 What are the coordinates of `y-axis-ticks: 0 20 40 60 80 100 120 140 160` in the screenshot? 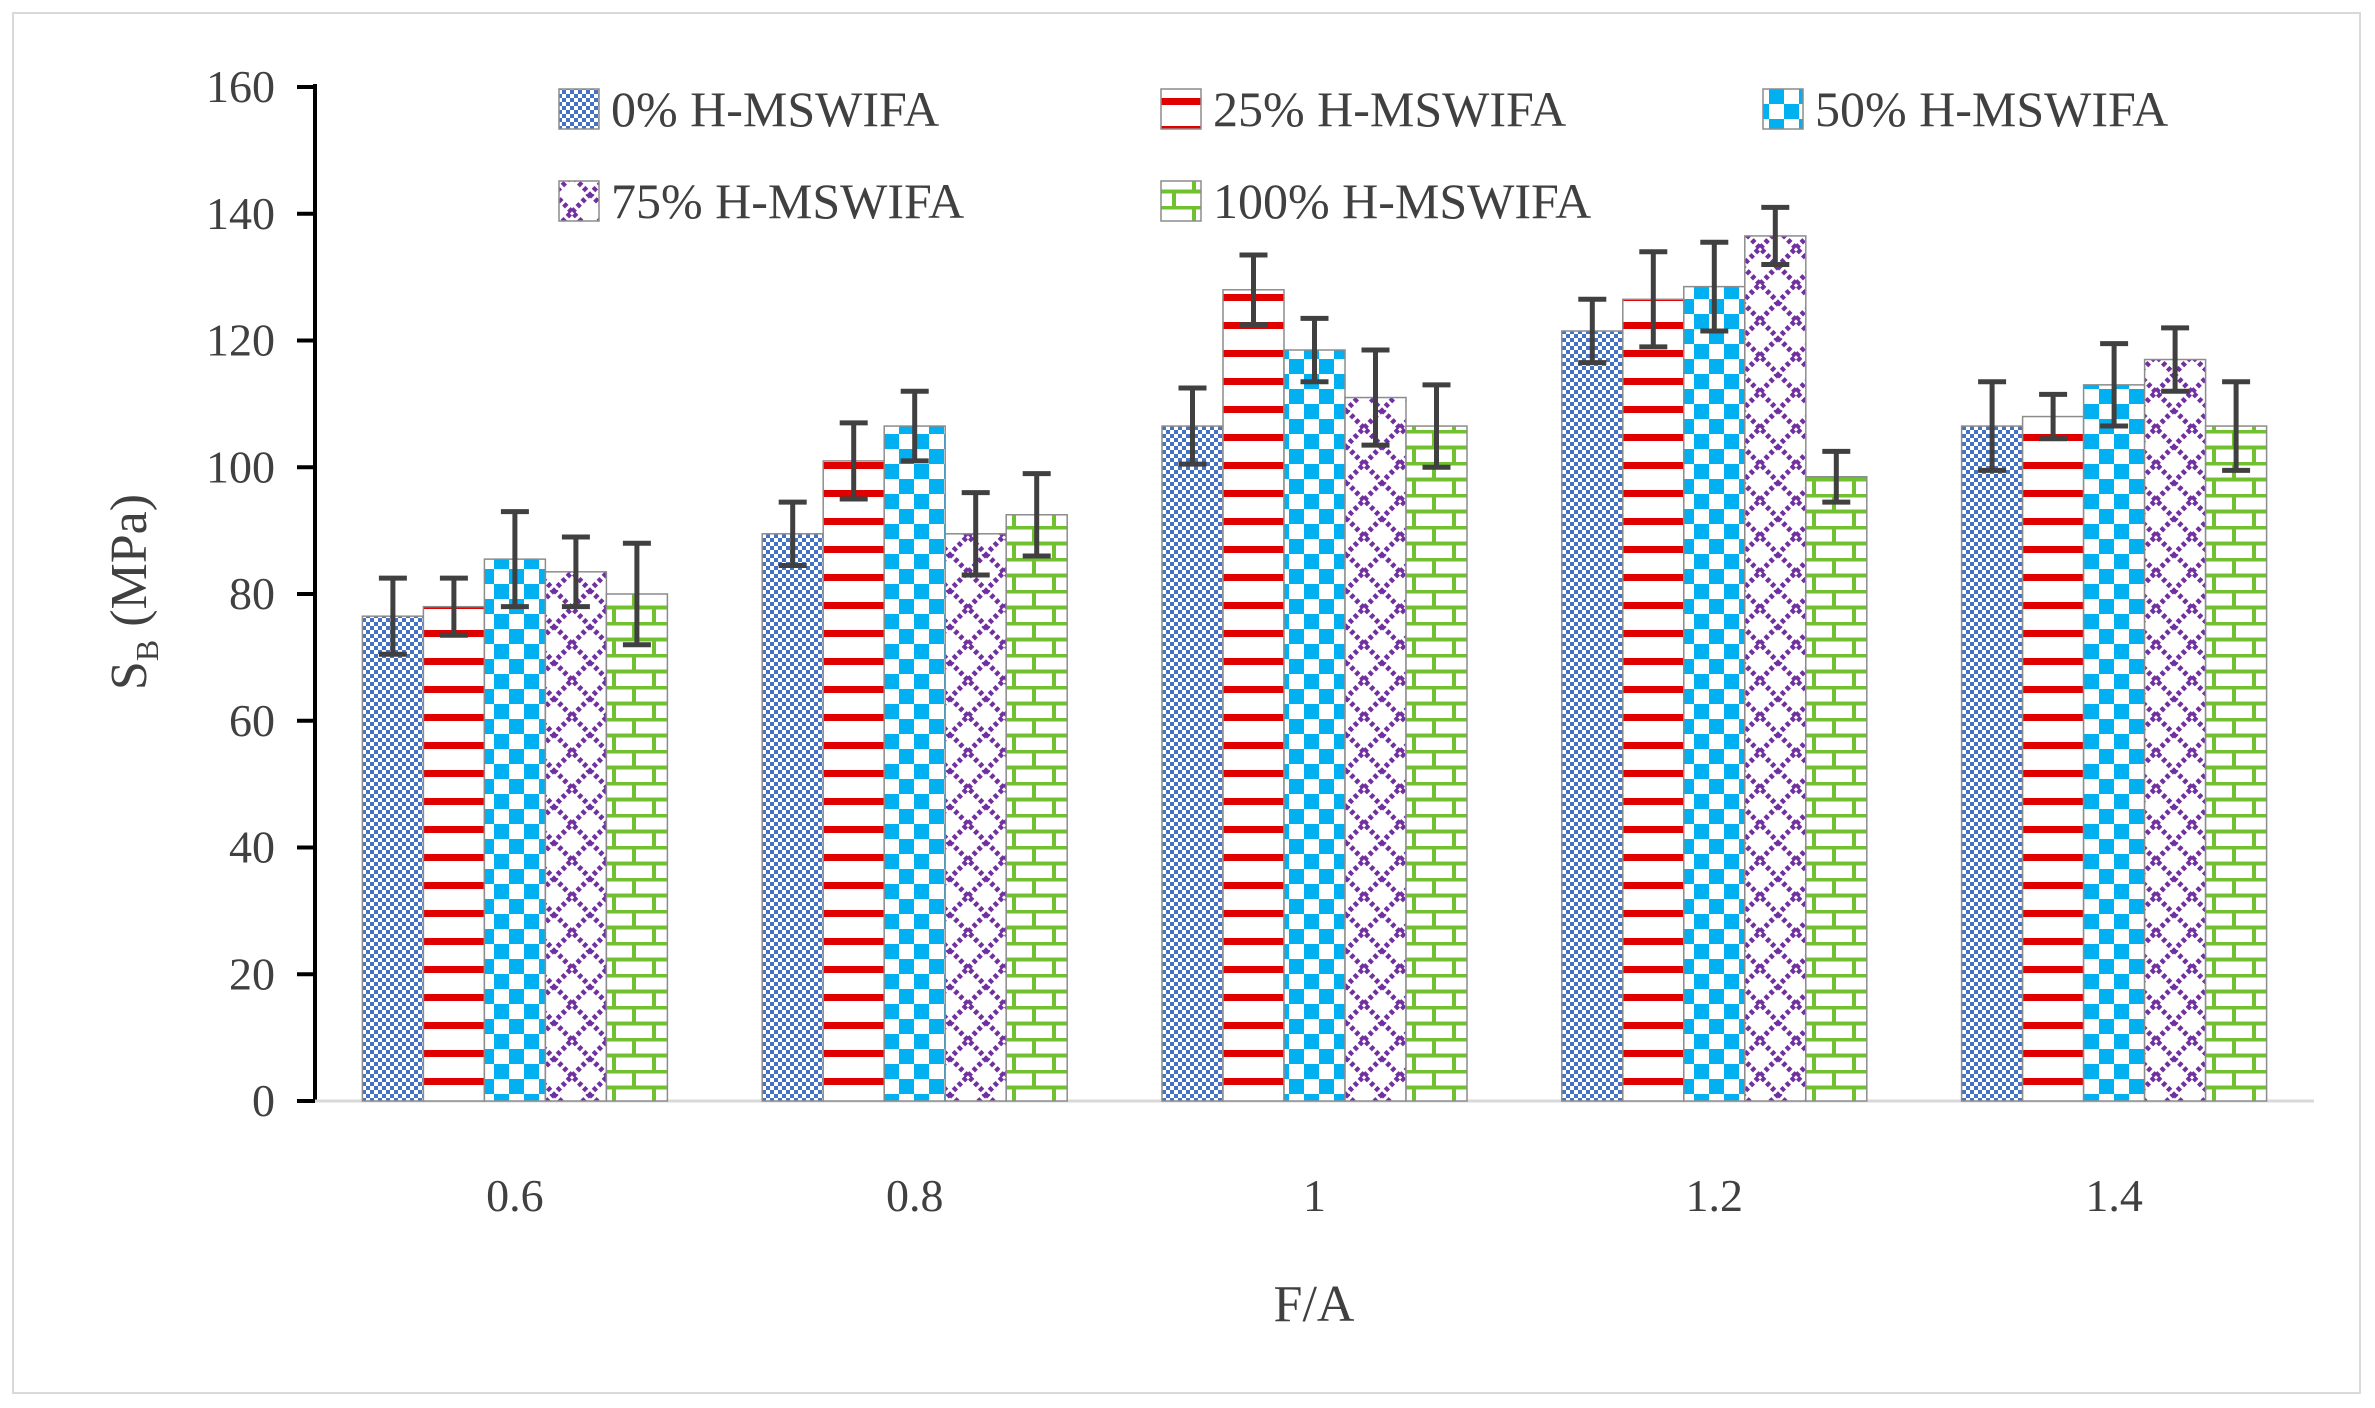 It's located at (260, 593).